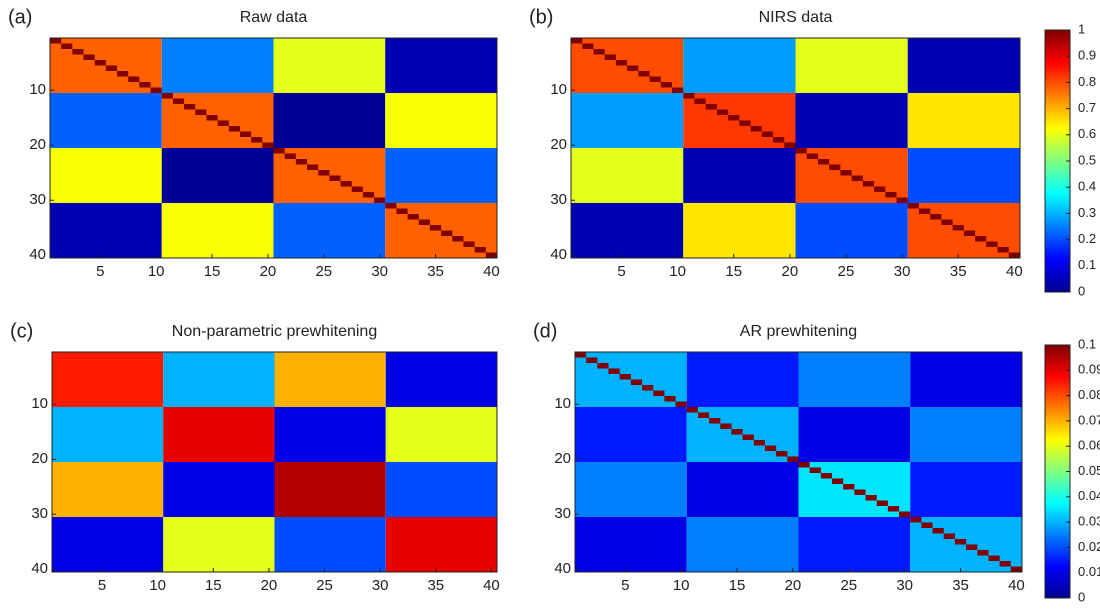  Describe the element at coordinates (274, 17) in the screenshot. I see `chart-title: Raw data` at that location.